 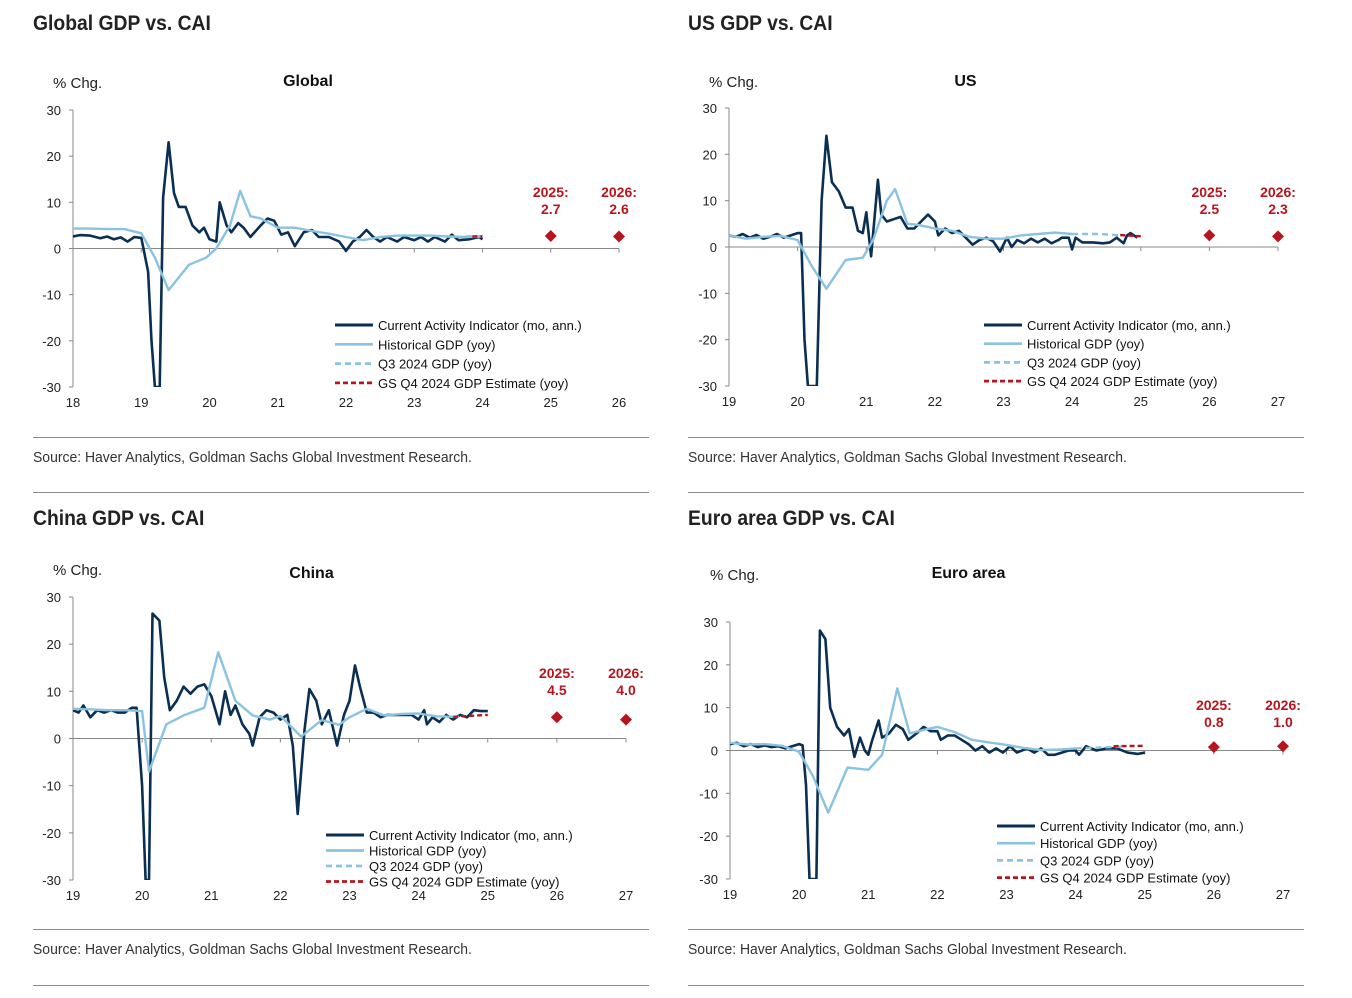 What do you see at coordinates (1210, 209) in the screenshot?
I see `forecast-value-label: 2.5` at bounding box center [1210, 209].